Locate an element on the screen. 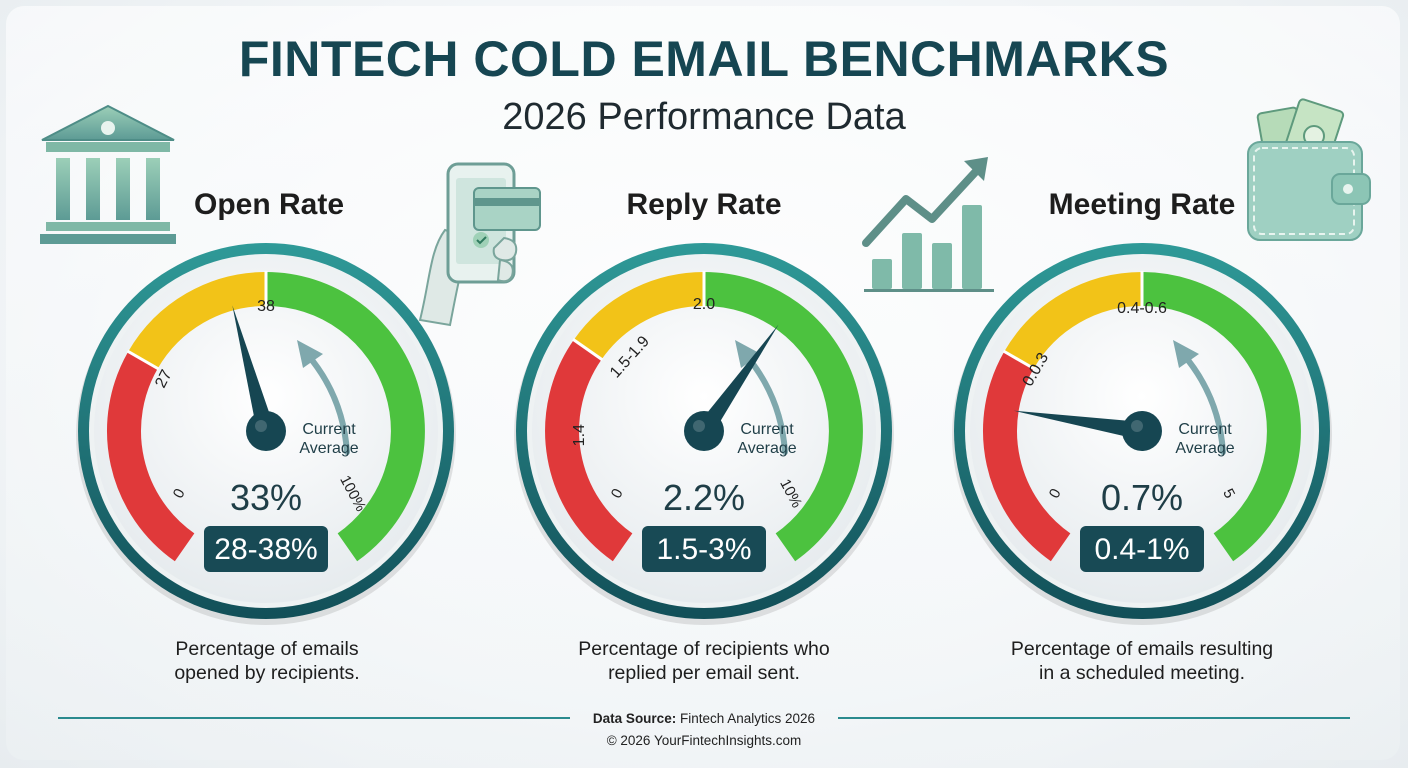 Image resolution: width=1408 pixels, height=768 pixels. gauge-range-label: 28-38% is located at coordinates (265, 549).